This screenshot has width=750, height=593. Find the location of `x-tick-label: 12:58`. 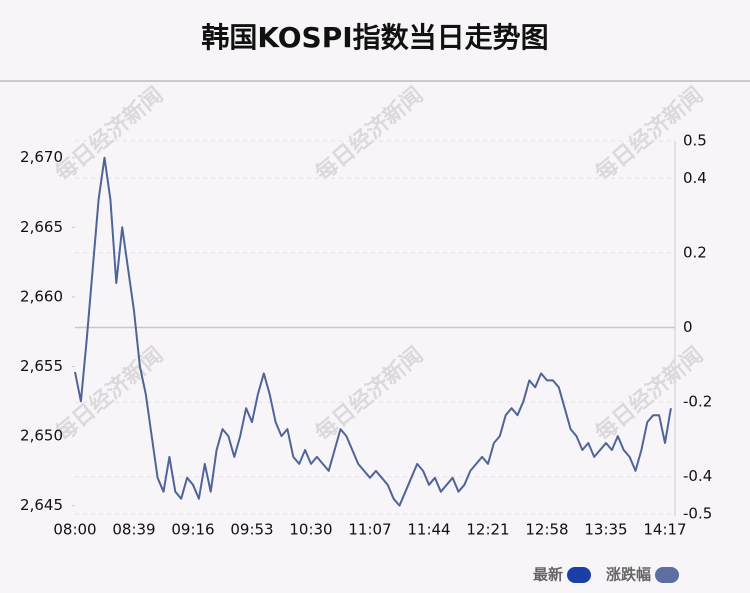

x-tick-label: 12:58 is located at coordinates (546, 530).